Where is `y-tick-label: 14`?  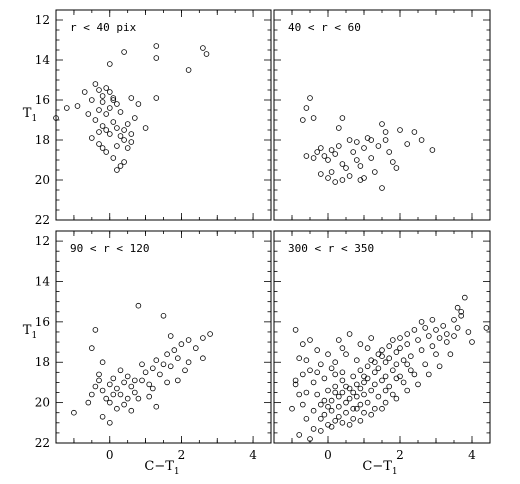
y-tick-label: 14 is located at coordinates (43, 60).